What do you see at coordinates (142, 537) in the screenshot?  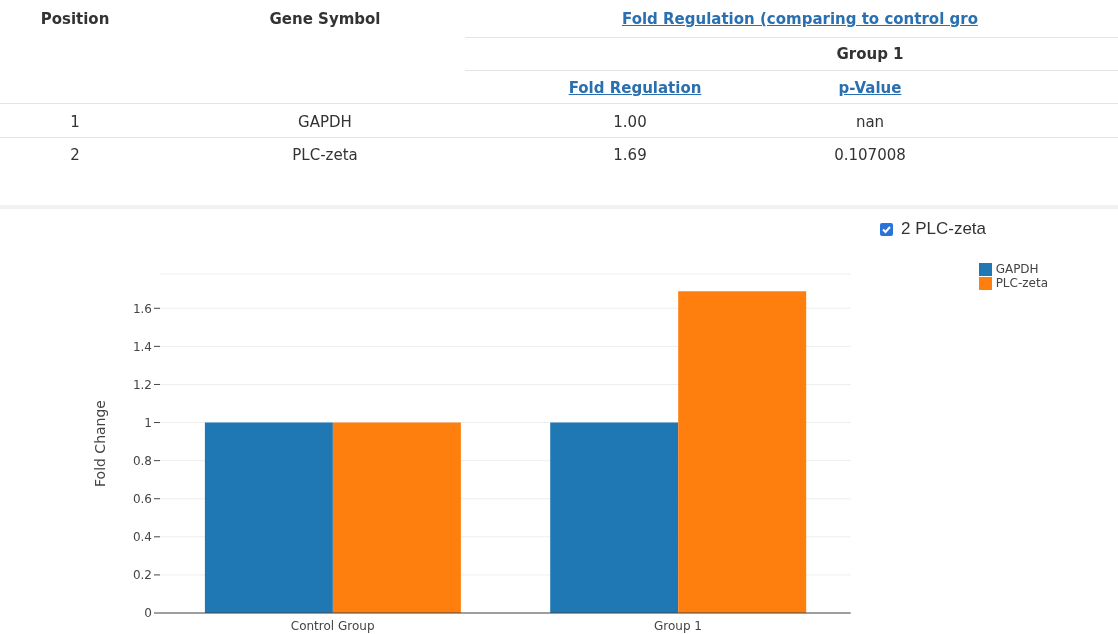 I see `y-tick-label: 0.4` at bounding box center [142, 537].